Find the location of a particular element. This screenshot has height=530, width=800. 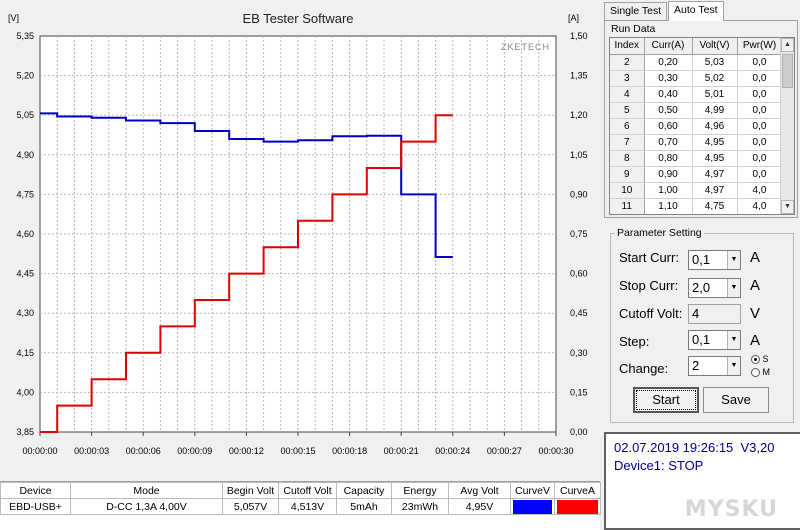

left-axis-unit: [V] is located at coordinates (13, 18).